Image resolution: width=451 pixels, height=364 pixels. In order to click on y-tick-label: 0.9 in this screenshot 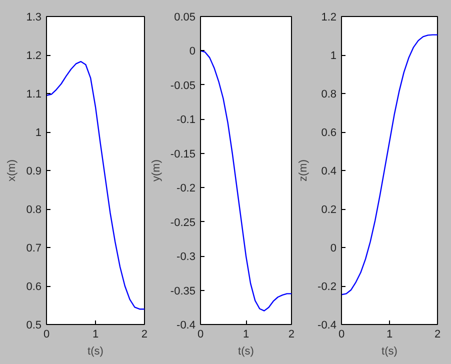, I will do `click(34, 172)`.